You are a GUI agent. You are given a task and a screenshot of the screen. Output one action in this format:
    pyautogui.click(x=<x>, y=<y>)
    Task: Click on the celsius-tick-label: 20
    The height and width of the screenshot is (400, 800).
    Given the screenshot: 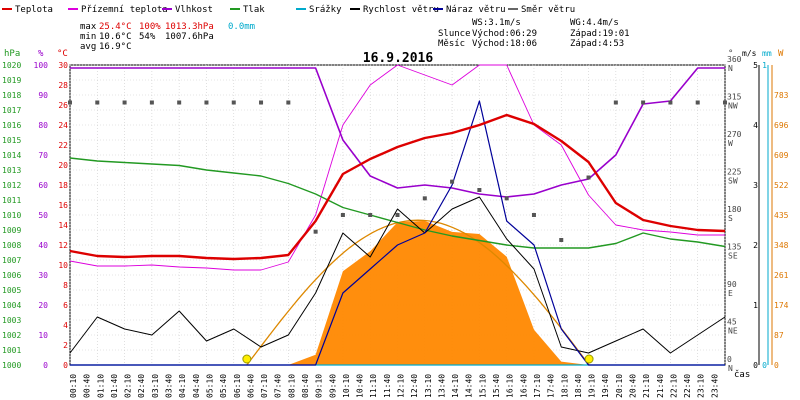 What is the action you would take?
    pyautogui.click(x=63, y=165)
    